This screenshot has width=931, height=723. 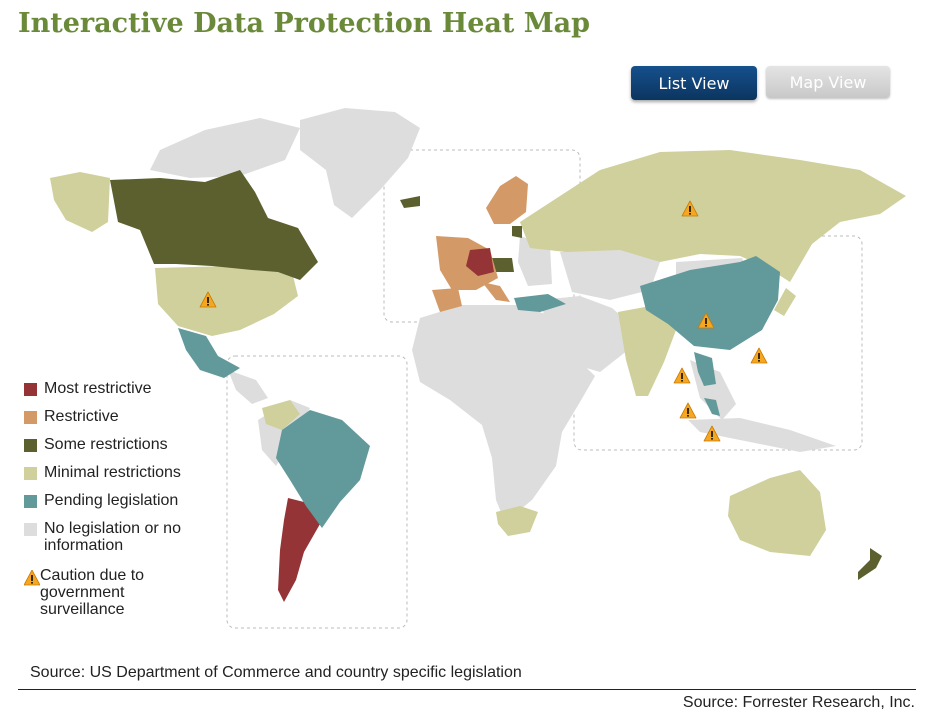 What do you see at coordinates (647, 351) in the screenshot?
I see `region-india` at bounding box center [647, 351].